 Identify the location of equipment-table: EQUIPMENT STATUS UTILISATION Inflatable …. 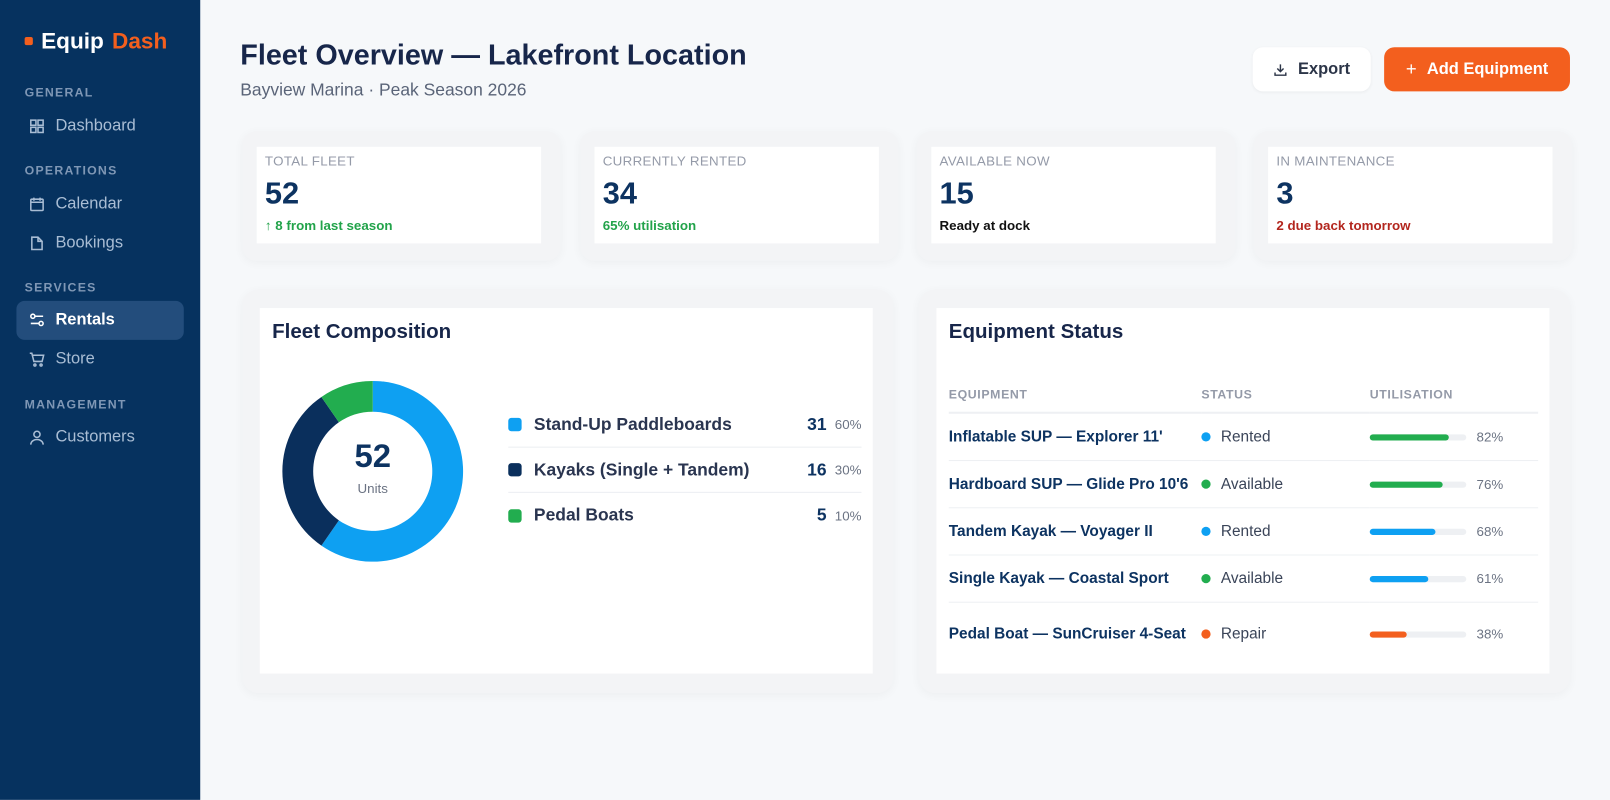
(1243, 520).